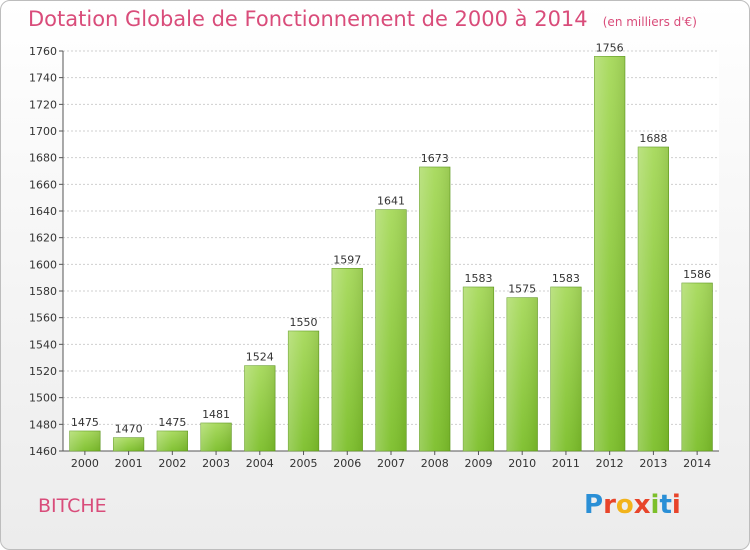  I want to click on data-label-2003: 1481, so click(216, 414).